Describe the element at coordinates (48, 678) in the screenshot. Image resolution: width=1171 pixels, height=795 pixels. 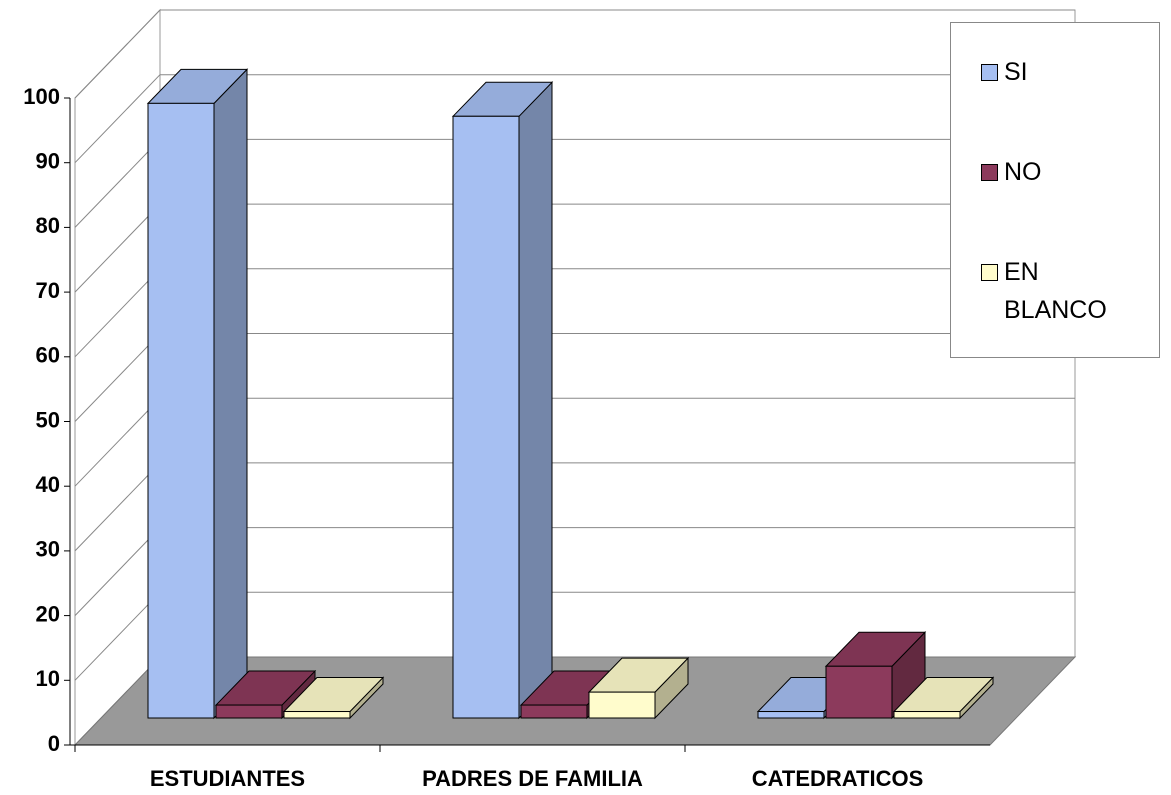
I see `y-tick-label: 10` at that location.